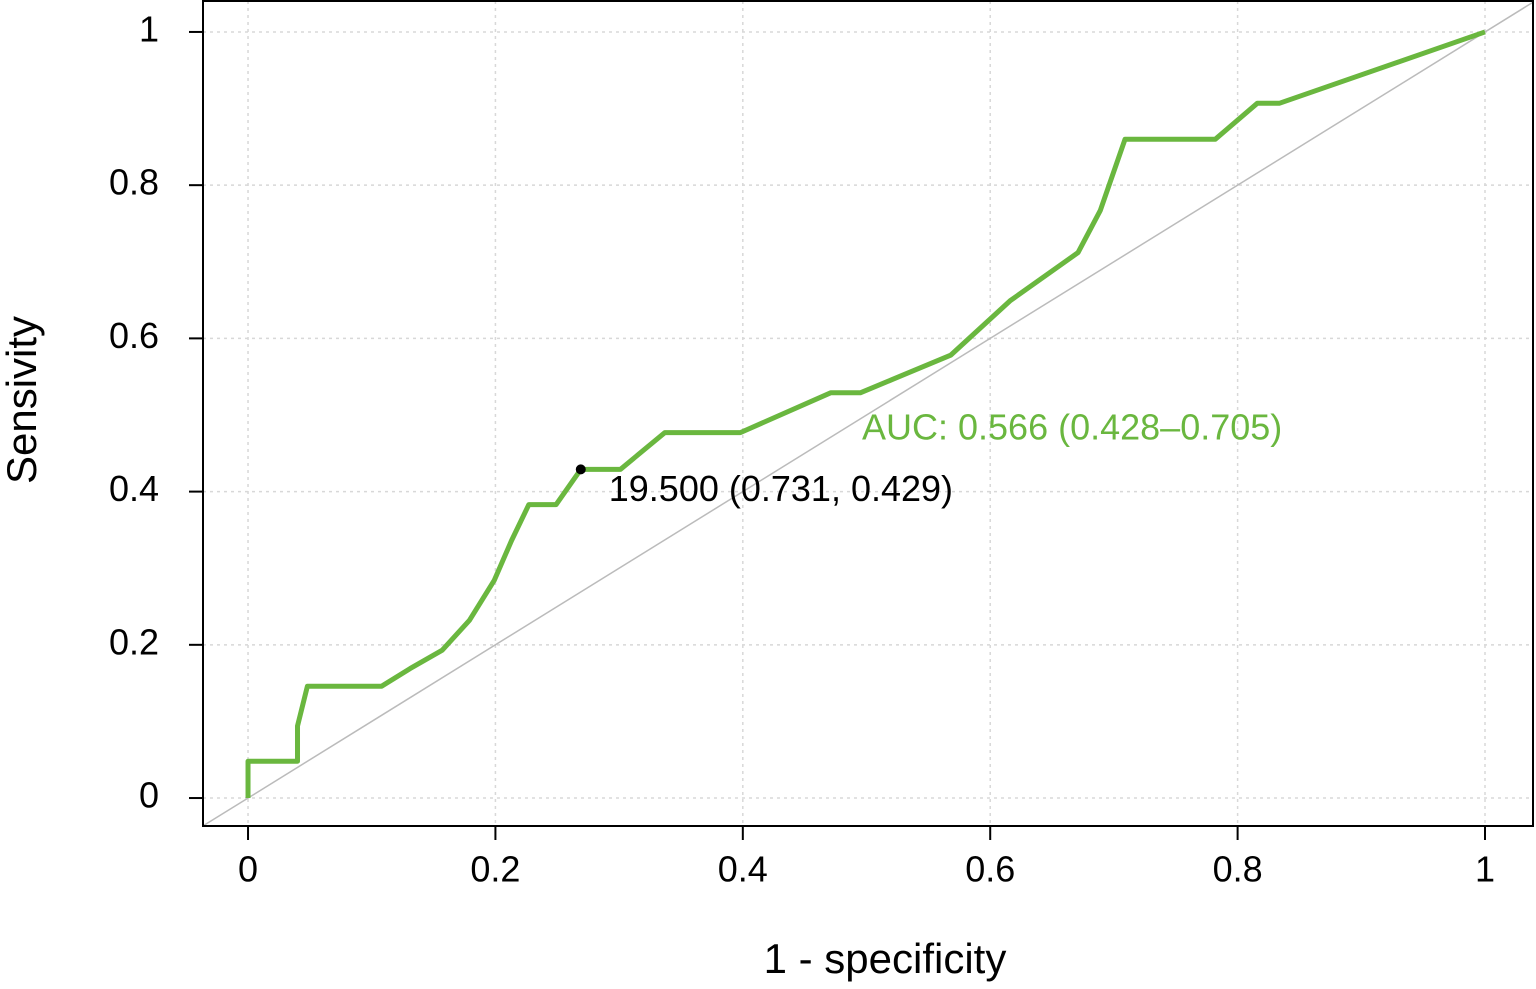 Image resolution: width=1536 pixels, height=989 pixels. What do you see at coordinates (990, 869) in the screenshot?
I see `x-tick-label: 0.6` at bounding box center [990, 869].